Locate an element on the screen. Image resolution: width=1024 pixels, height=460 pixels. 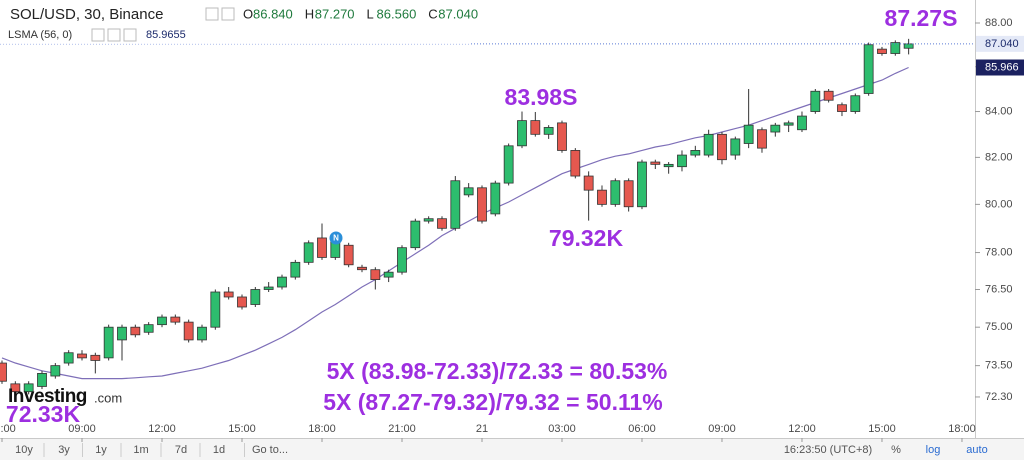
x-tick-label: 15:00 is located at coordinates (882, 429).